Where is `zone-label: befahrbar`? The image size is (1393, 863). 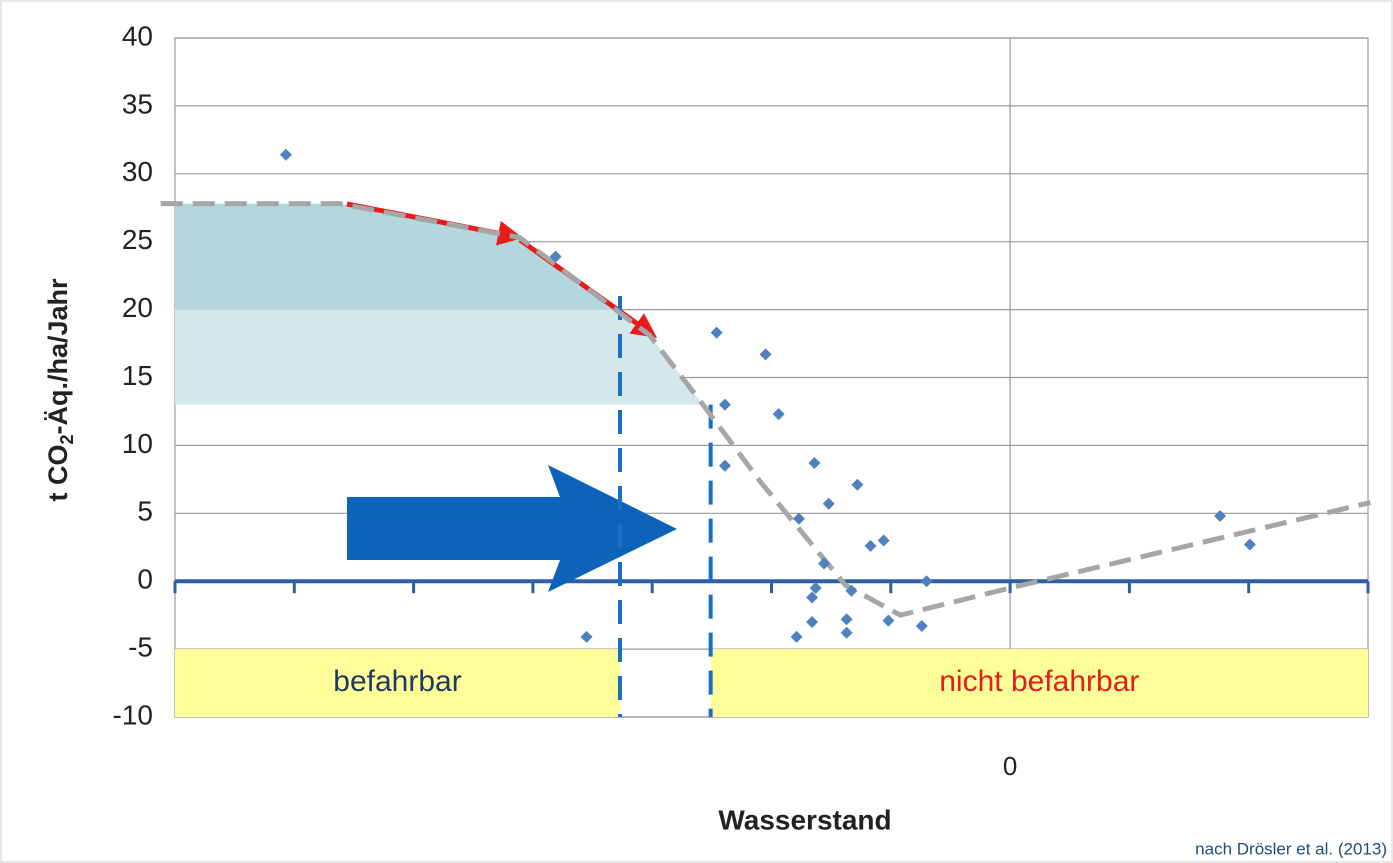 zone-label: befahrbar is located at coordinates (397, 681).